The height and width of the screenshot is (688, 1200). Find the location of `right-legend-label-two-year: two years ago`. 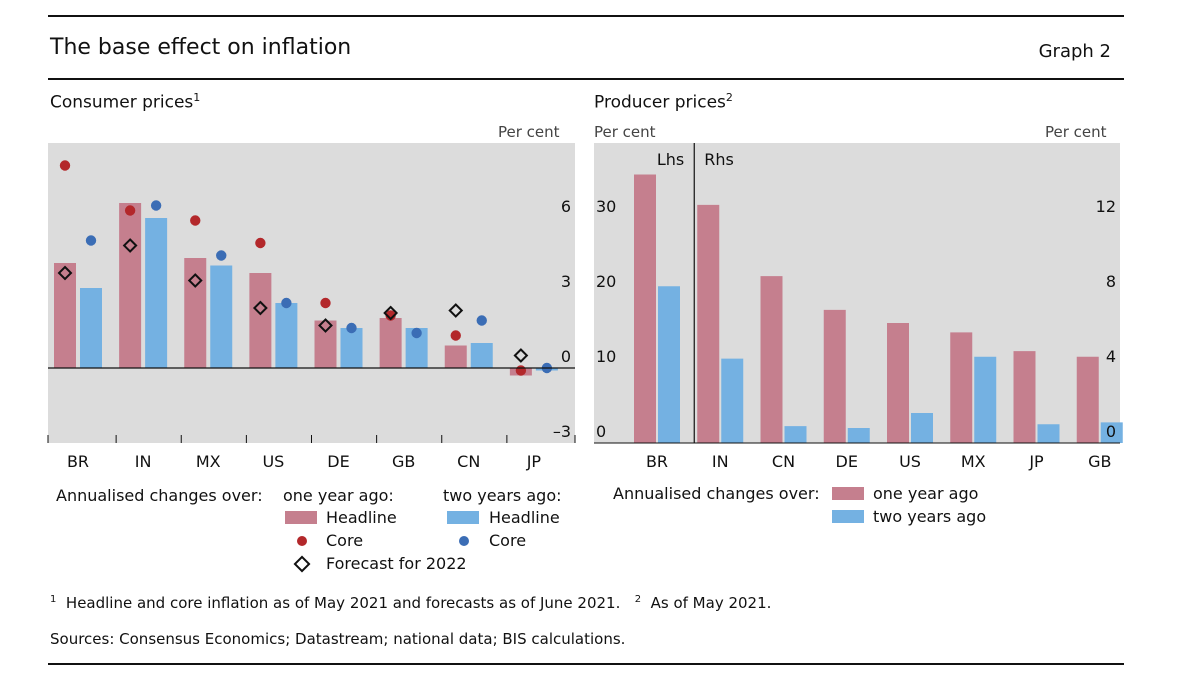

right-legend-label-two-year: two years ago is located at coordinates (930, 516).